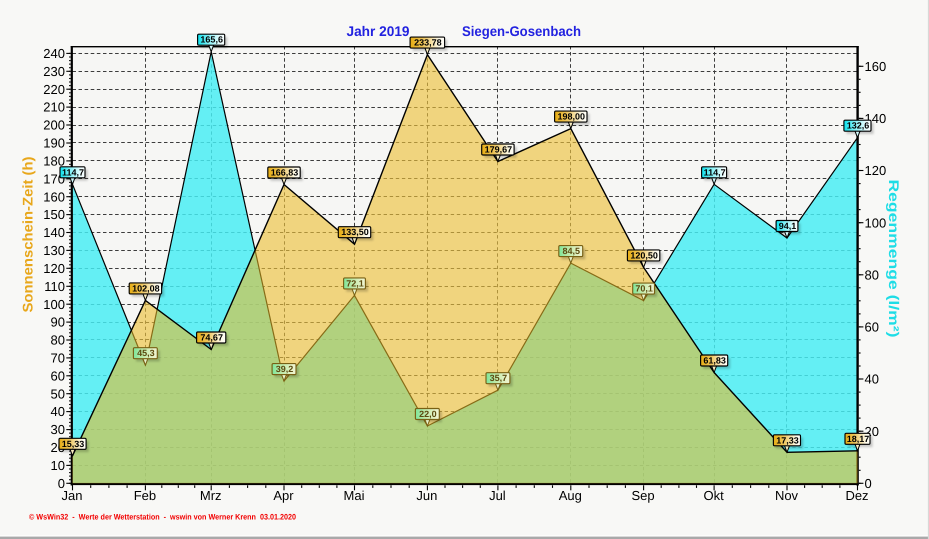 The image size is (929, 539). I want to click on svg-text: 10, so click(58, 465).